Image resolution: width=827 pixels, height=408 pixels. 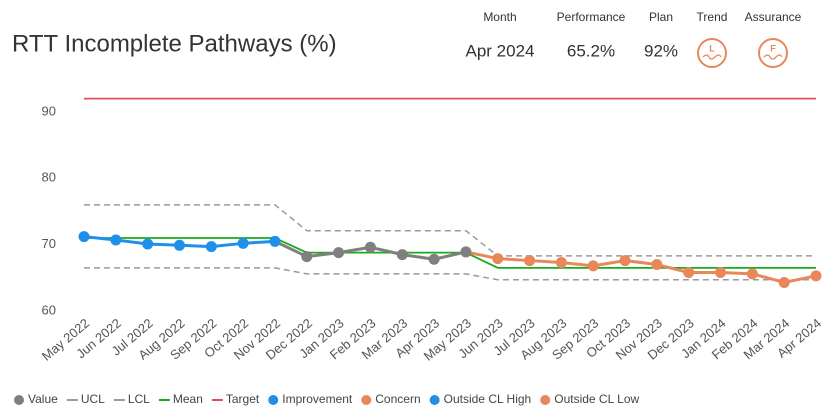 I want to click on kpi-label: Assurance, so click(x=773, y=17).